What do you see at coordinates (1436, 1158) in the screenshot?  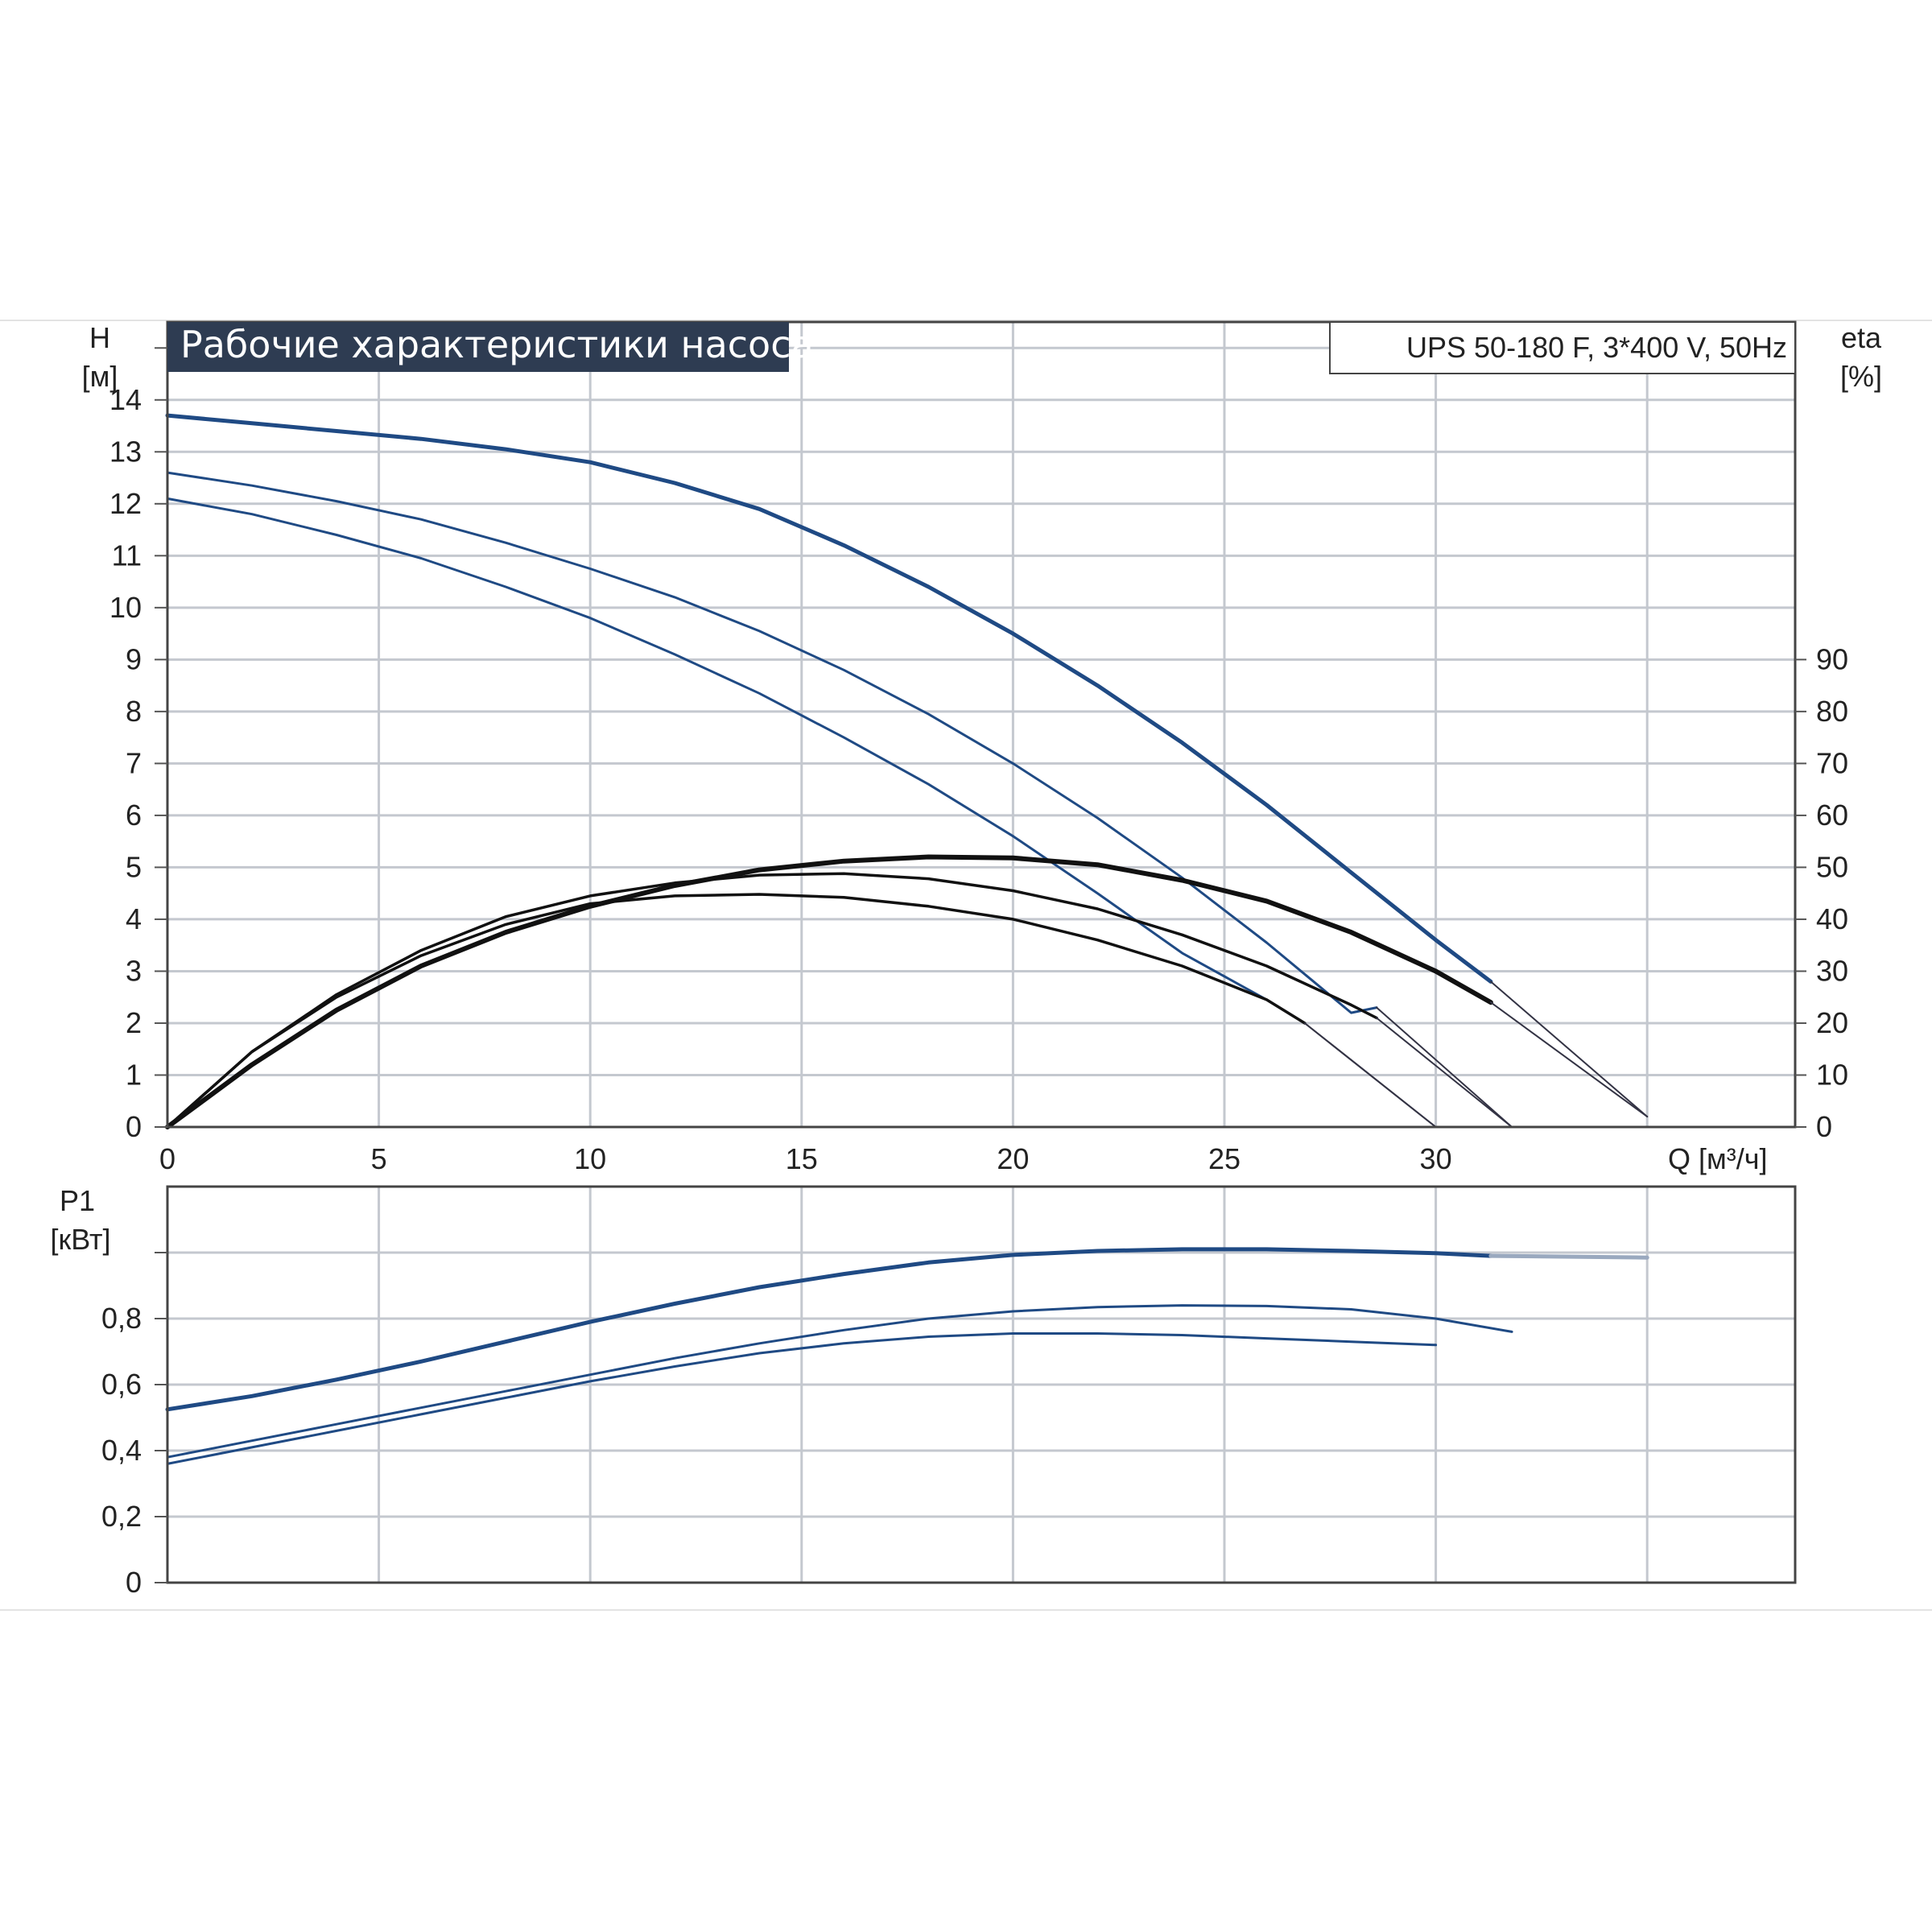 I see `x-tick-label: 30` at bounding box center [1436, 1158].